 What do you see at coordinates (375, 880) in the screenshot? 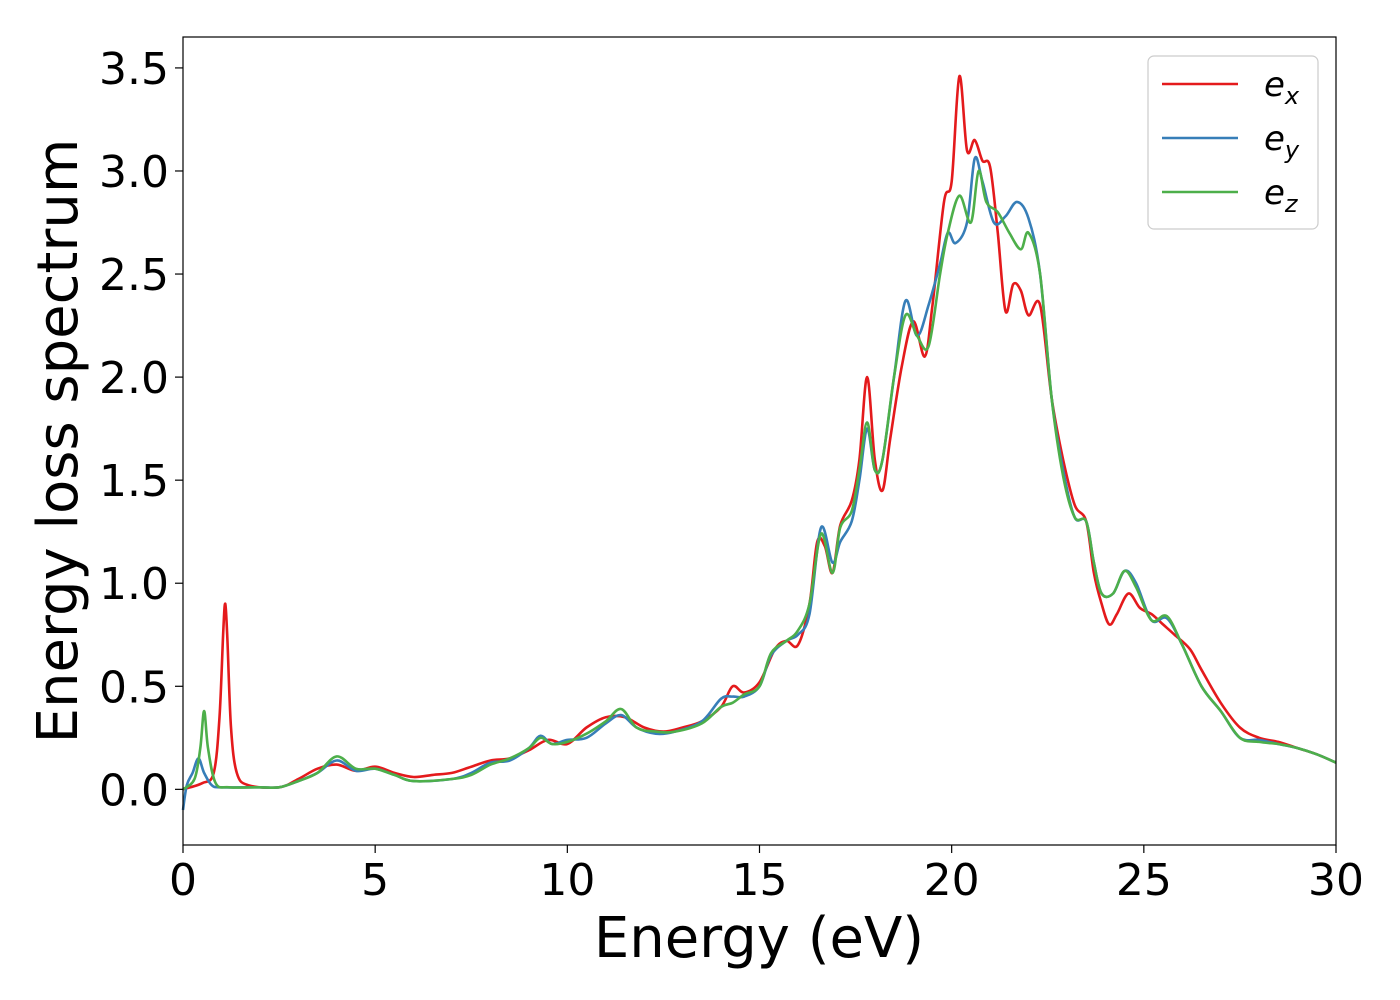
I see `x-tick-label: 5` at bounding box center [375, 880].